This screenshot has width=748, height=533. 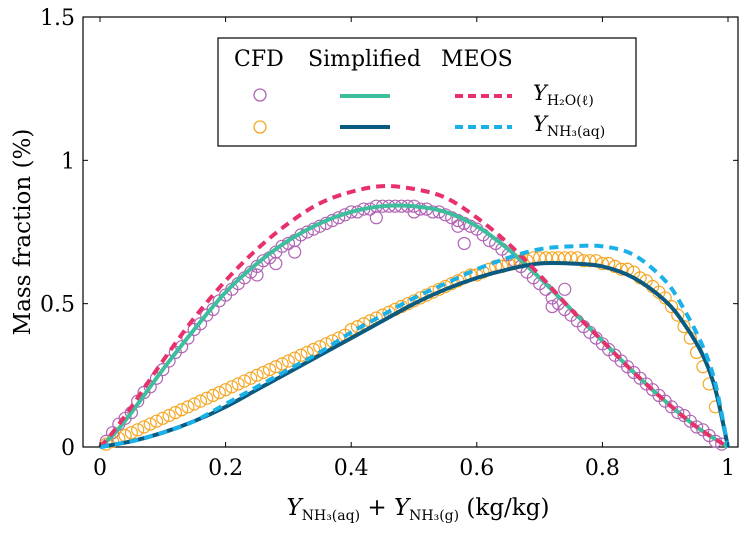 I want to click on x-axis-title-text: YNH₃(aq) + YNH₃(g) (kg/kg), so click(x=418, y=509).